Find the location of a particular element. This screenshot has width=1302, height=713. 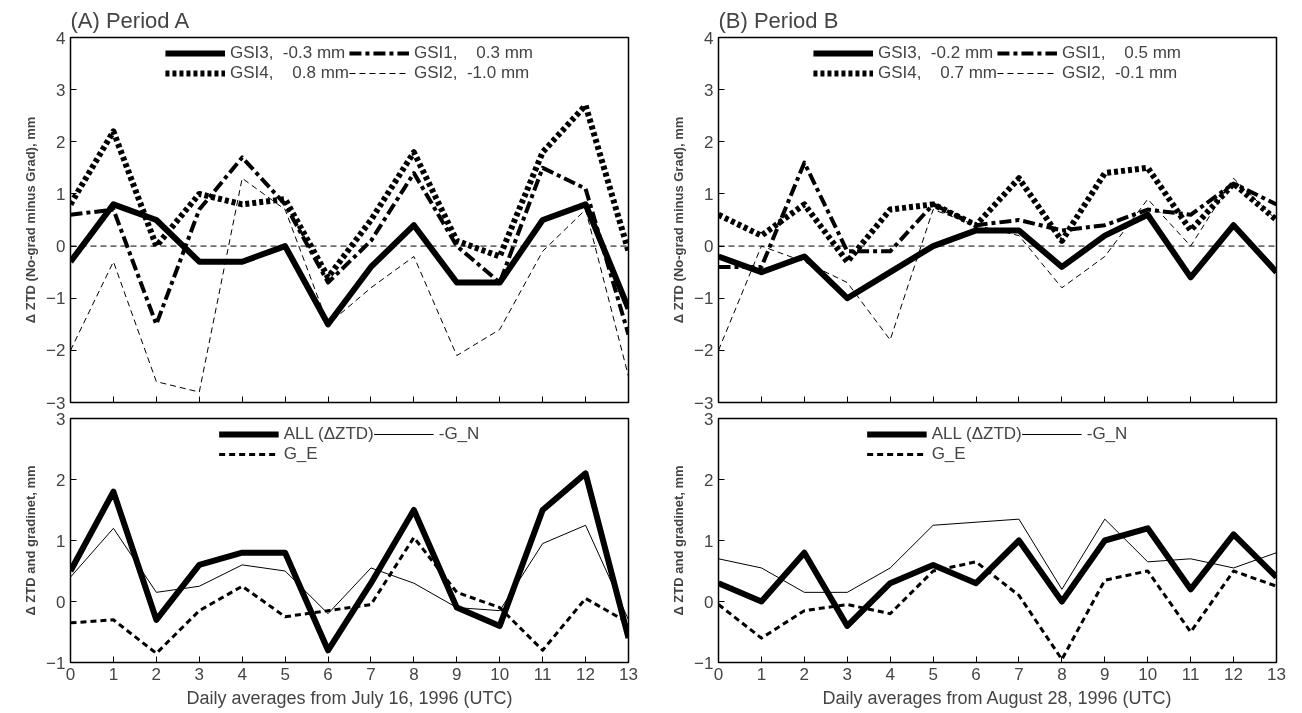

legend-label: GSI4, 0.7 mm is located at coordinates (937, 73).